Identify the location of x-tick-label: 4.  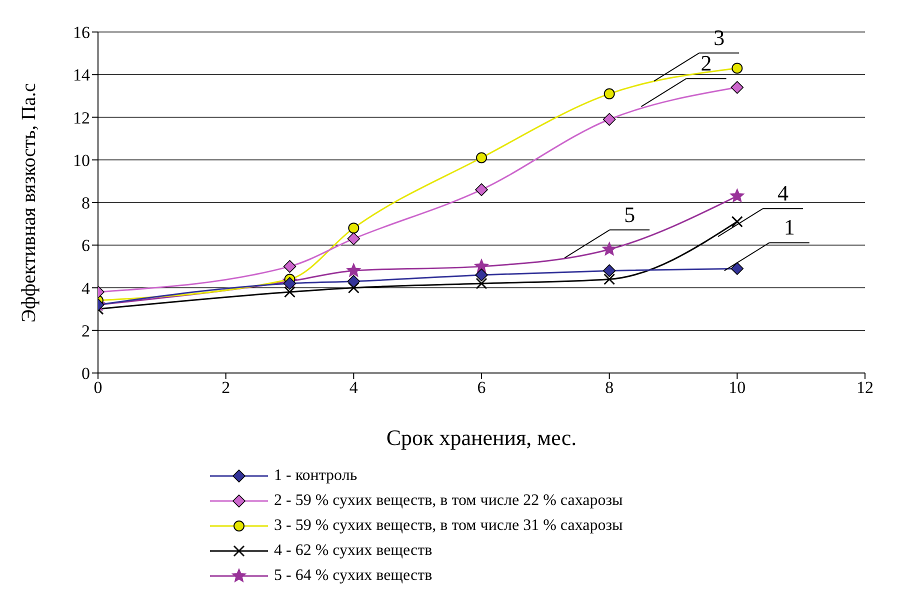
(353, 388).